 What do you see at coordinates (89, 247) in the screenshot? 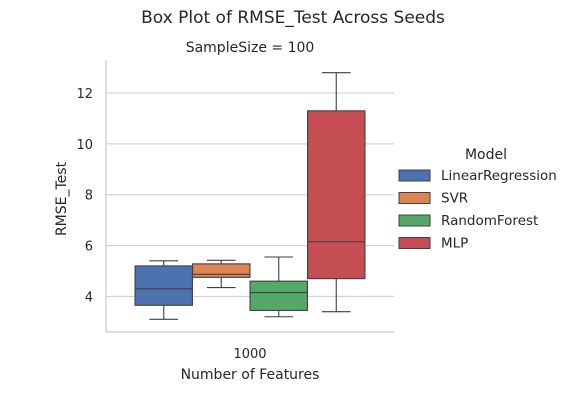
I see `y-tick-label: 6` at bounding box center [89, 247].